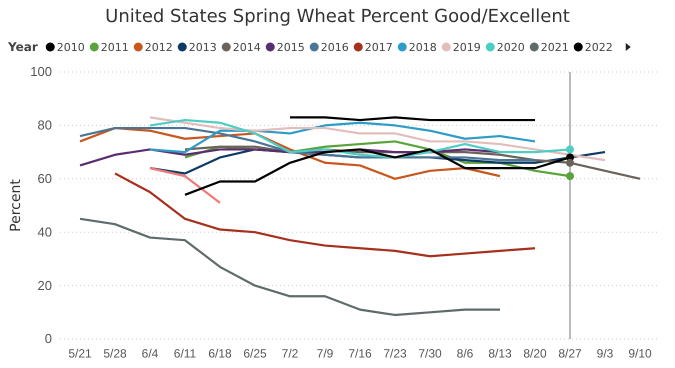 The width and height of the screenshot is (675, 368). I want to click on y-tick-label: 80, so click(45, 125).